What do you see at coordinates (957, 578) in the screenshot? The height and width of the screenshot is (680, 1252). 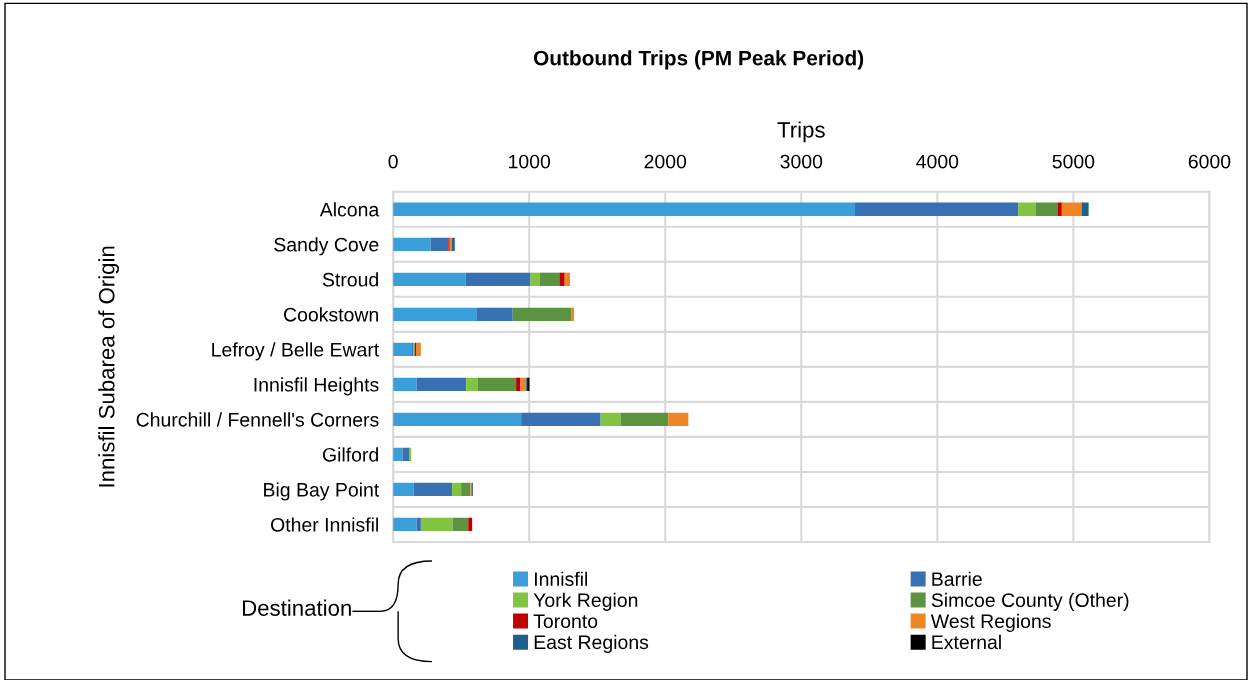 I see `legend-label: Barrie` at bounding box center [957, 578].